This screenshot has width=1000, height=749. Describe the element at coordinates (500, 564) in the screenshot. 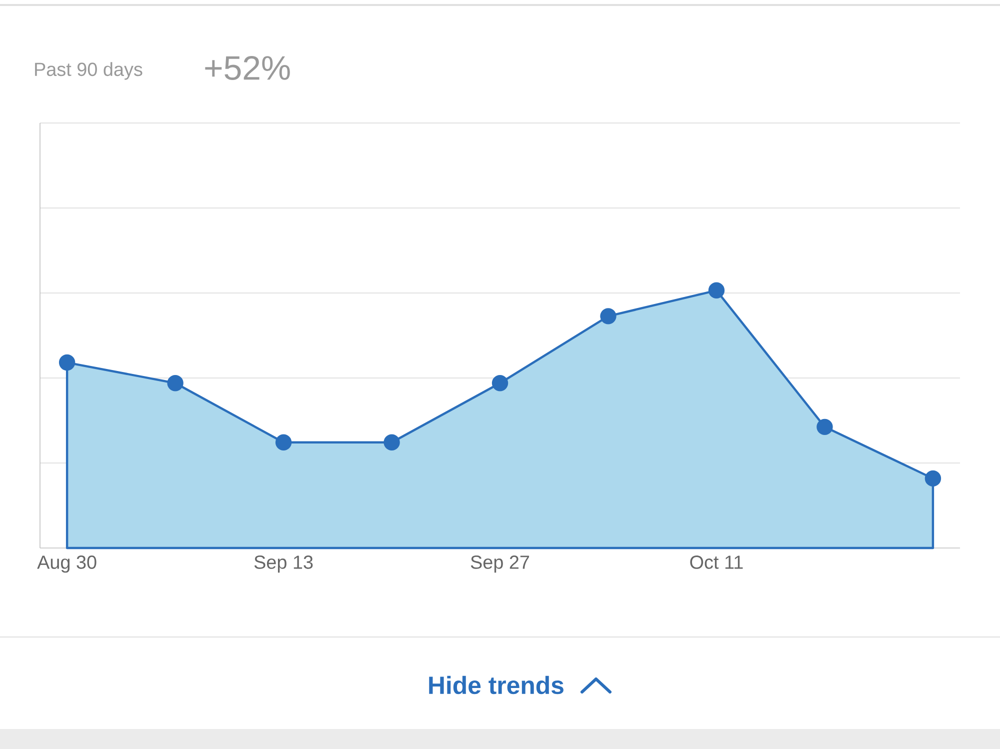

I see `x-tick-label: Sep 27` at that location.